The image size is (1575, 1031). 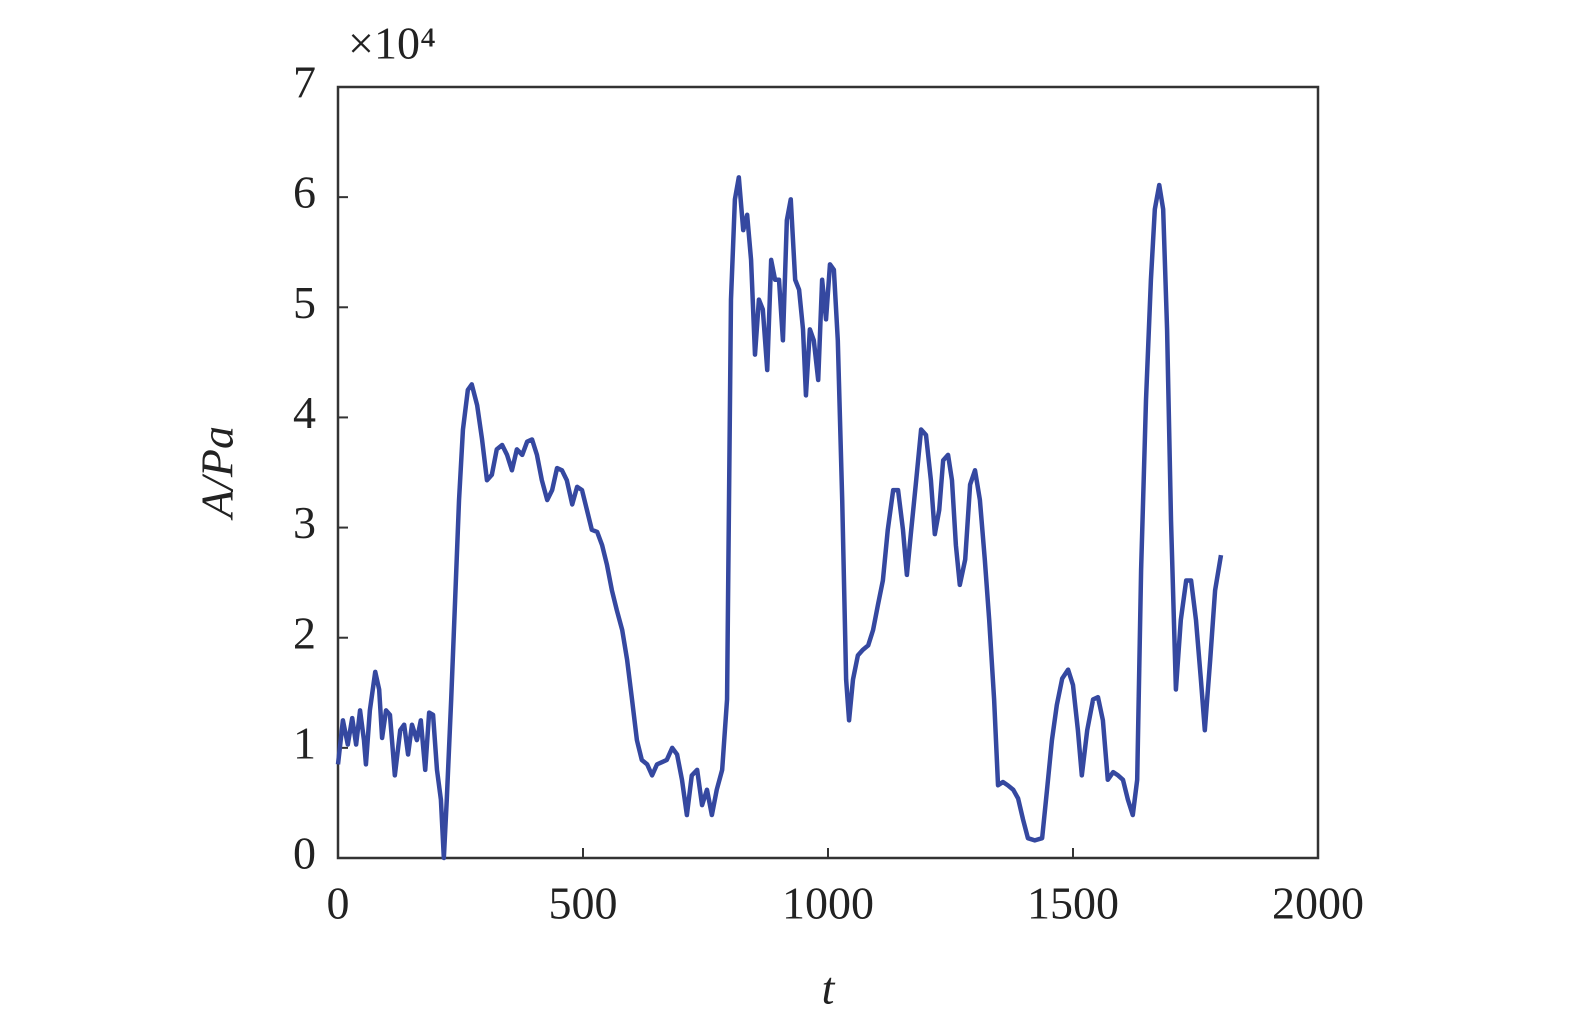 What do you see at coordinates (1073, 903) in the screenshot?
I see `x-tick-label: 1500` at bounding box center [1073, 903].